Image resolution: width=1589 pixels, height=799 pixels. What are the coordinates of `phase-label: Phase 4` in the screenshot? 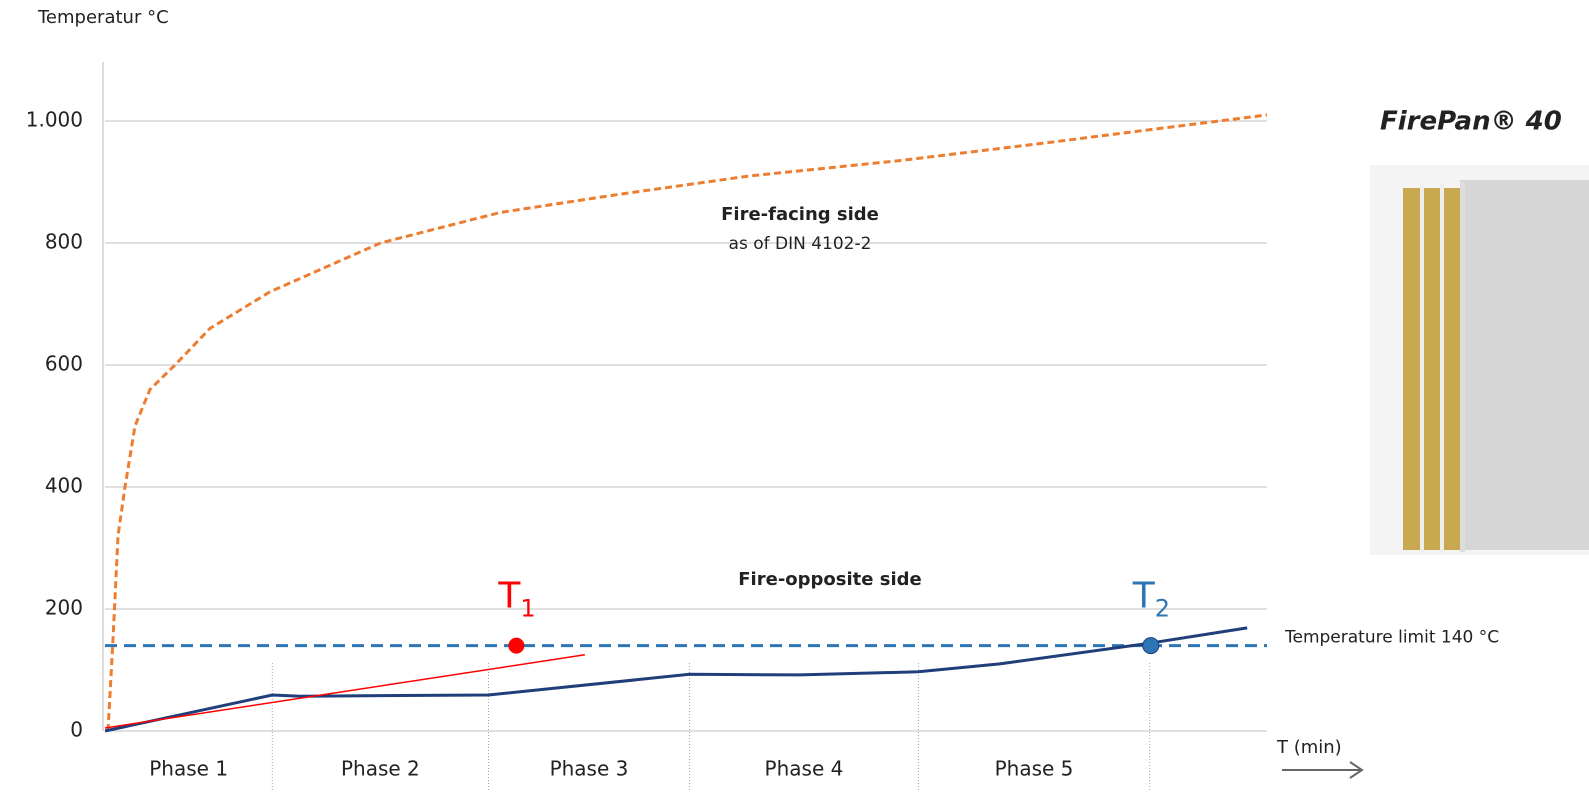 It's located at (804, 769).